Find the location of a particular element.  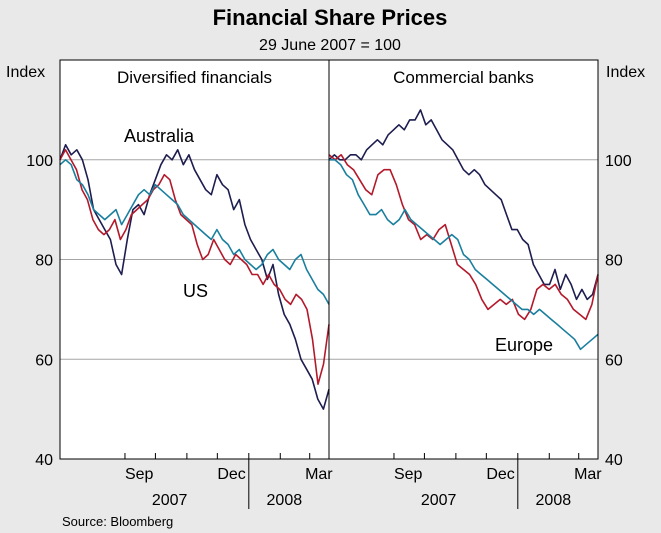

chart-title: Financial Share Prices is located at coordinates (330, 17).